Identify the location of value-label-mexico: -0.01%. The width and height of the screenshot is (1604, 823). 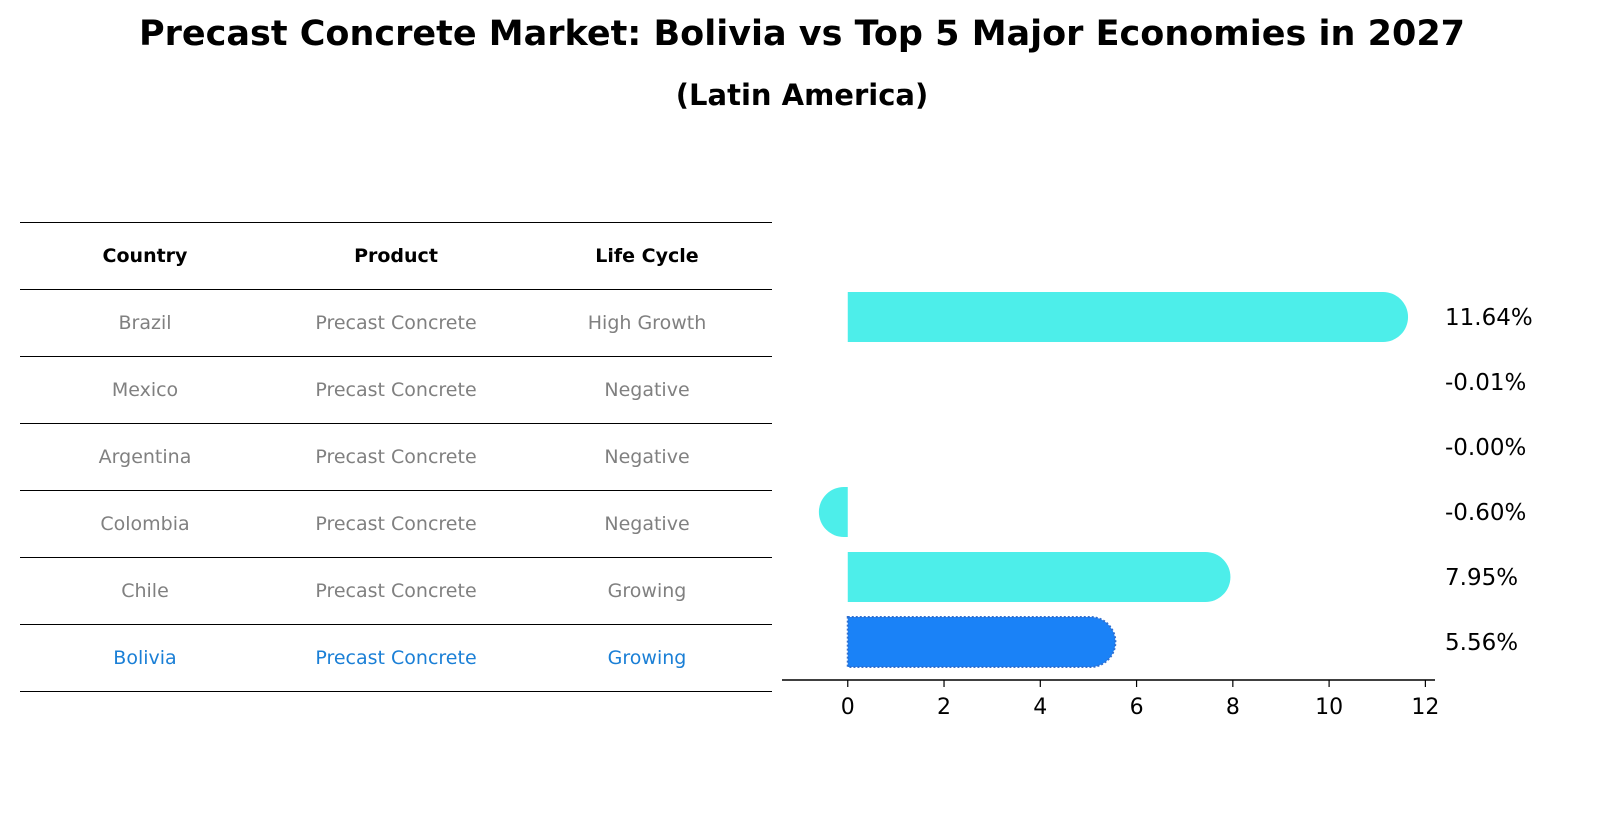
(1485, 383).